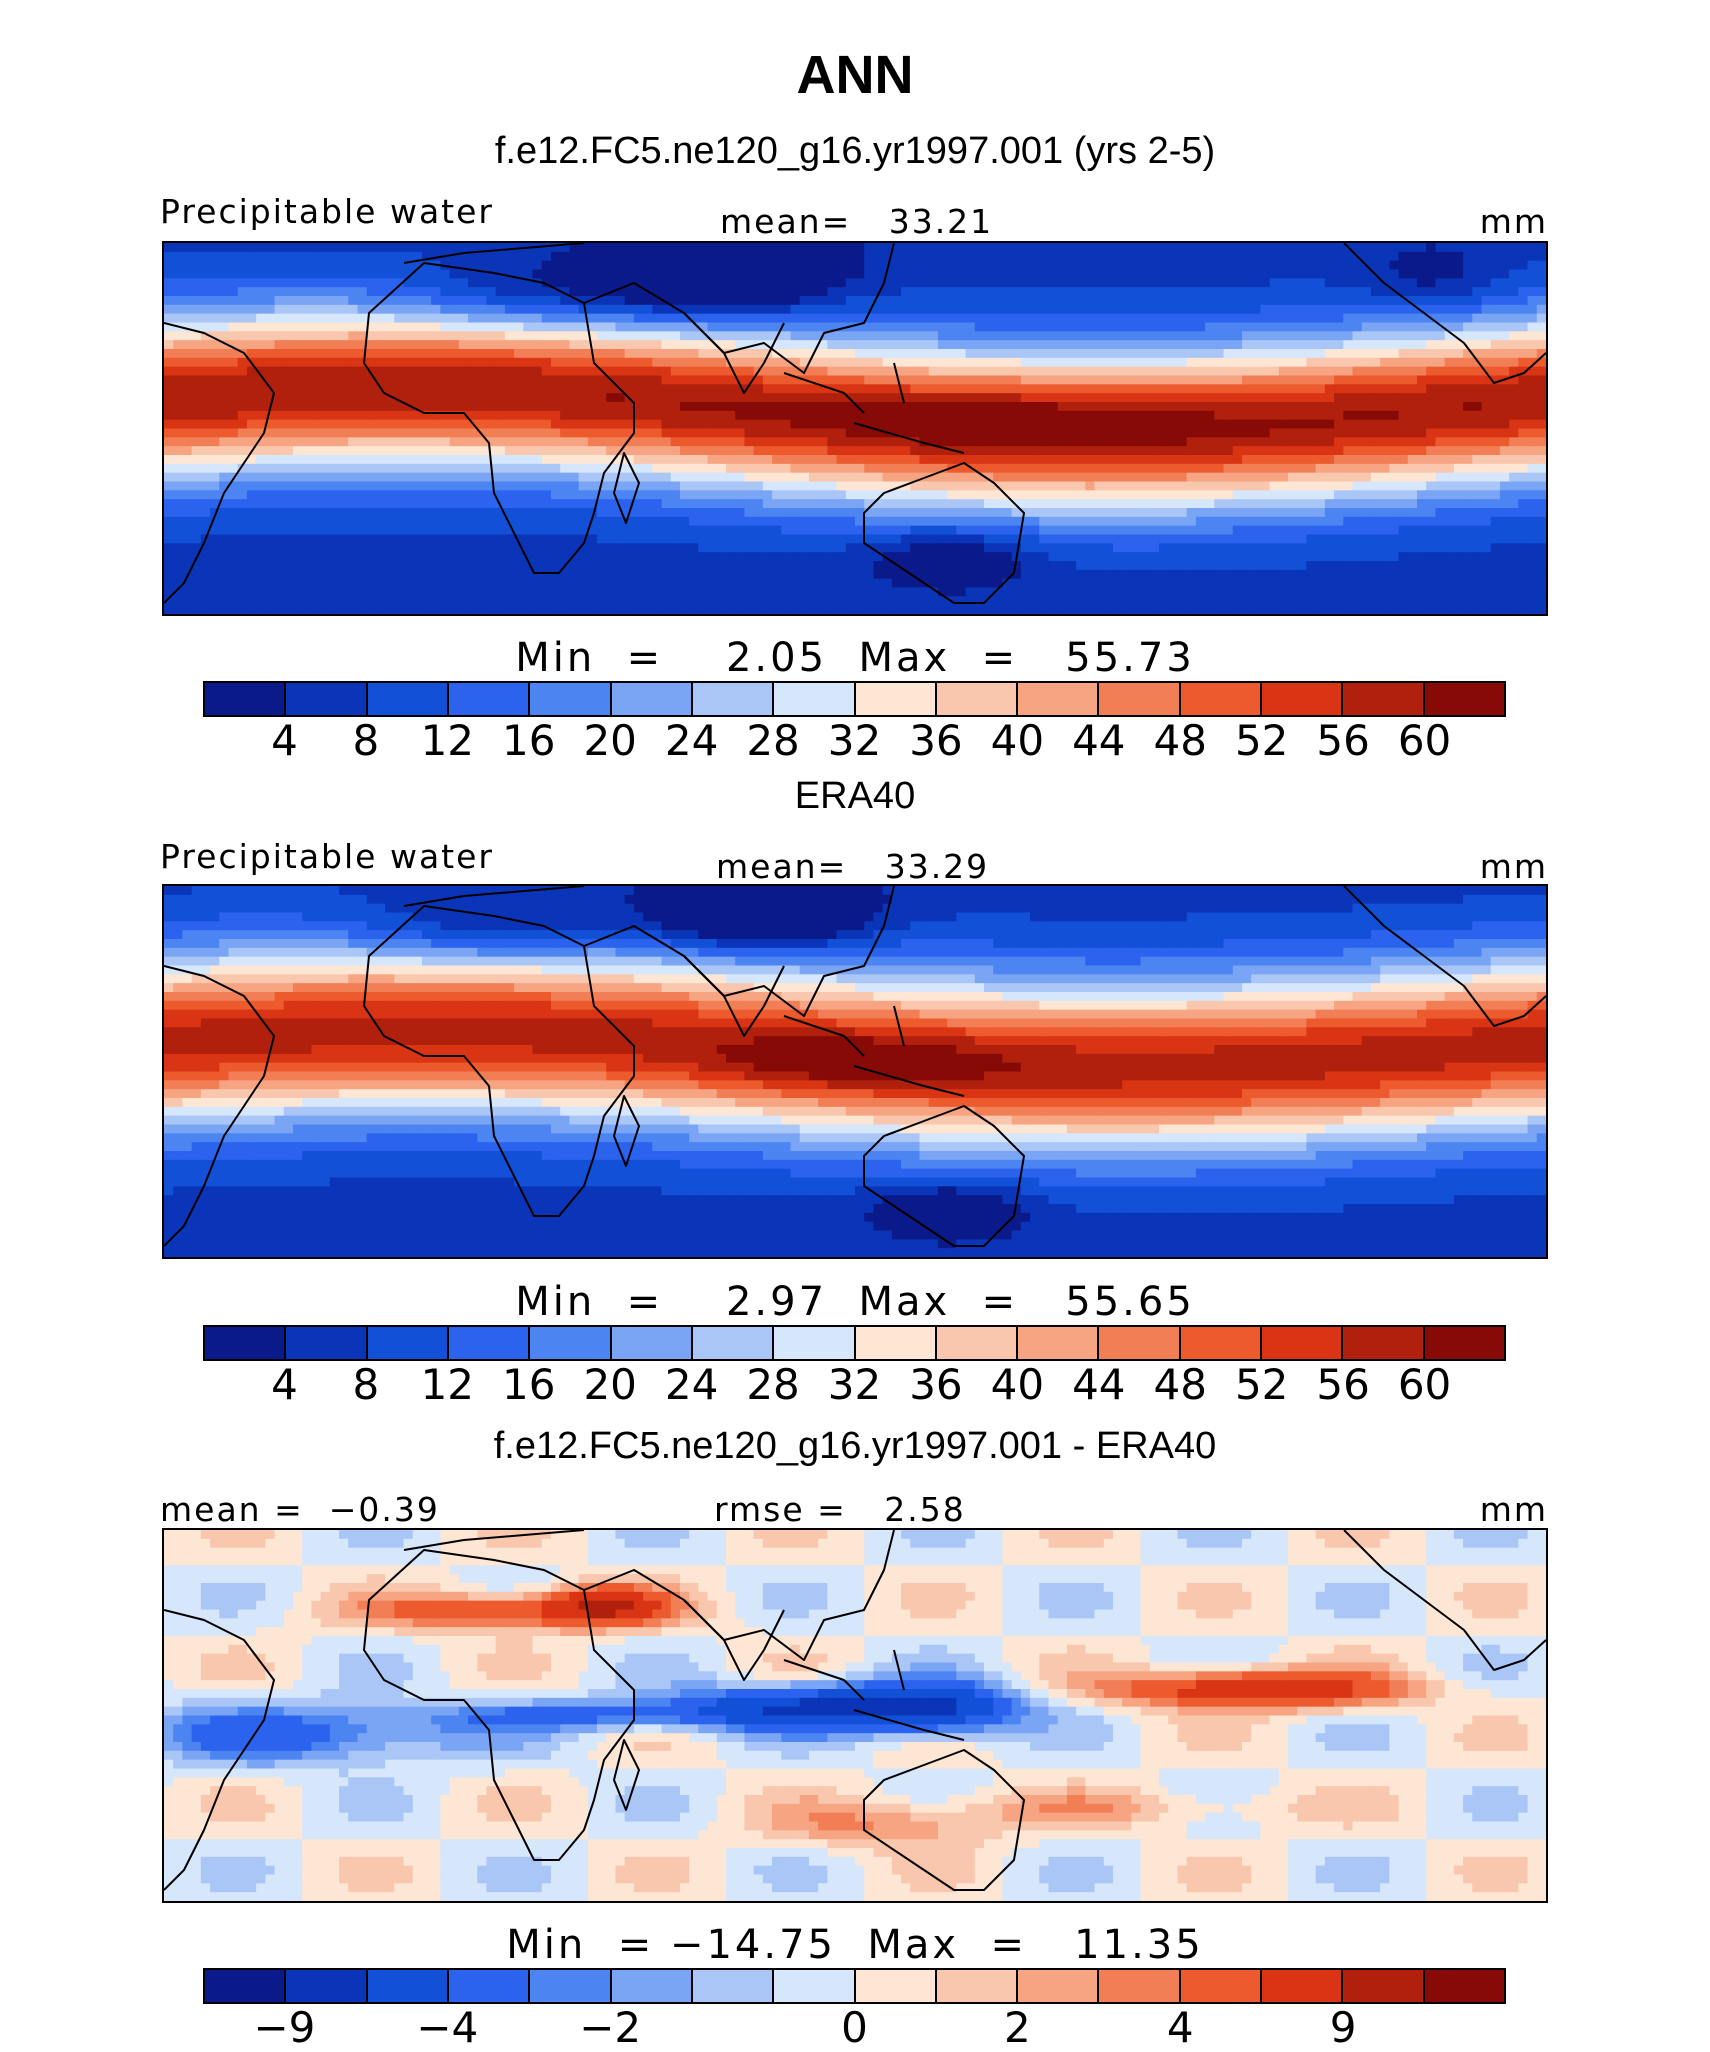 The image size is (1710, 2052). I want to click on panel2-mean-label: mean= 33.29, so click(853, 866).